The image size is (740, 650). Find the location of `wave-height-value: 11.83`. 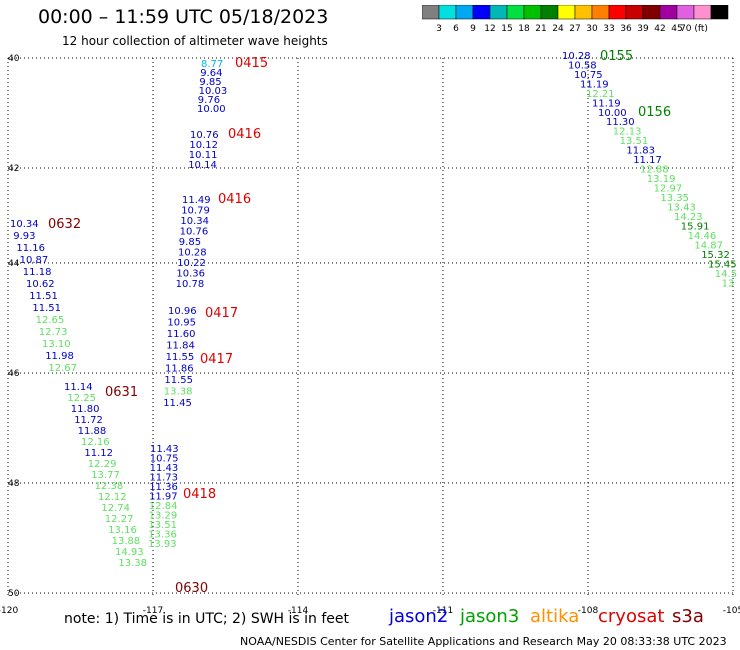

wave-height-value: 11.83 is located at coordinates (640, 151).